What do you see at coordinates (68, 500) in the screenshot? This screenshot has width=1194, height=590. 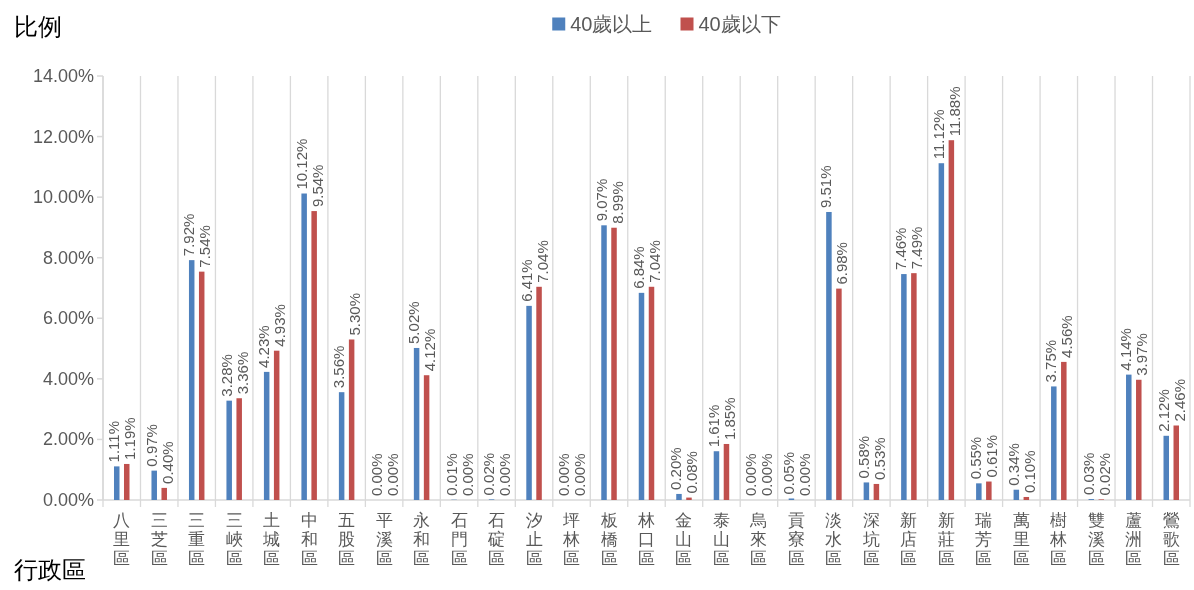 I see `y-tick-label: 0.00%` at bounding box center [68, 500].